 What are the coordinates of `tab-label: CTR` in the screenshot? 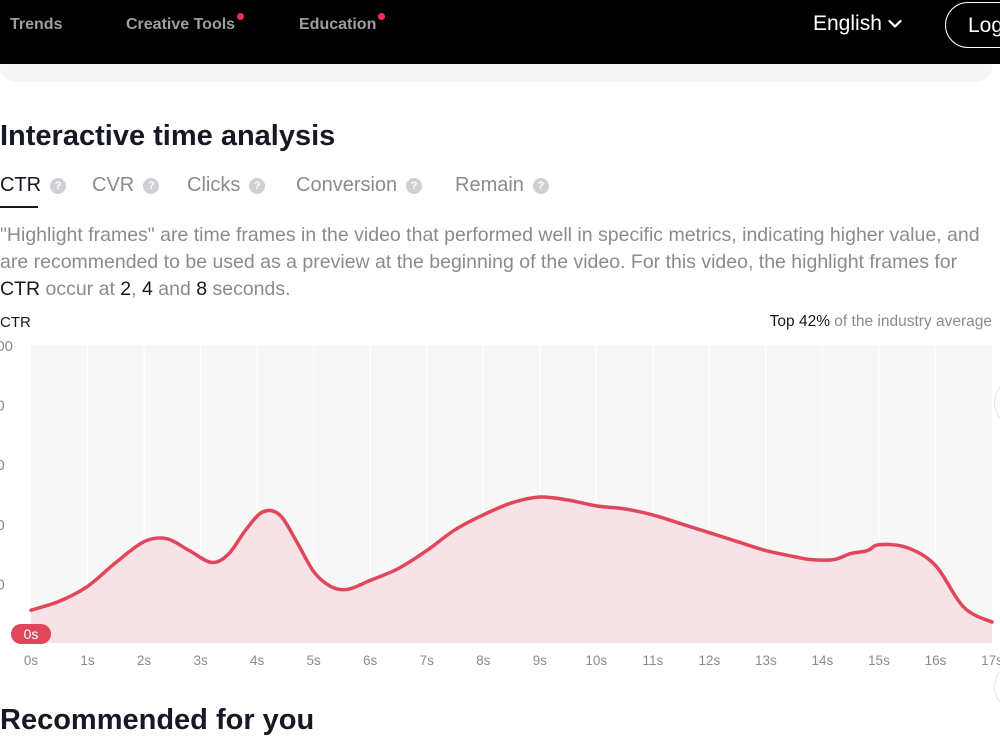 It's located at (21, 185).